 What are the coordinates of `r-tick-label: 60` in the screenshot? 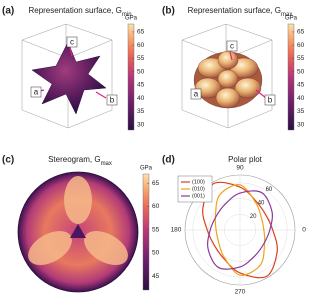 It's located at (269, 190).